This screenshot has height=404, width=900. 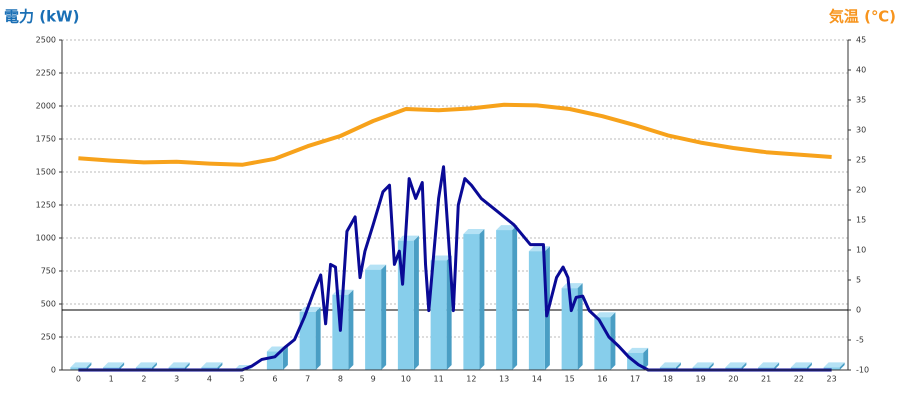 I want to click on x-tick-label: 8, so click(x=340, y=379).